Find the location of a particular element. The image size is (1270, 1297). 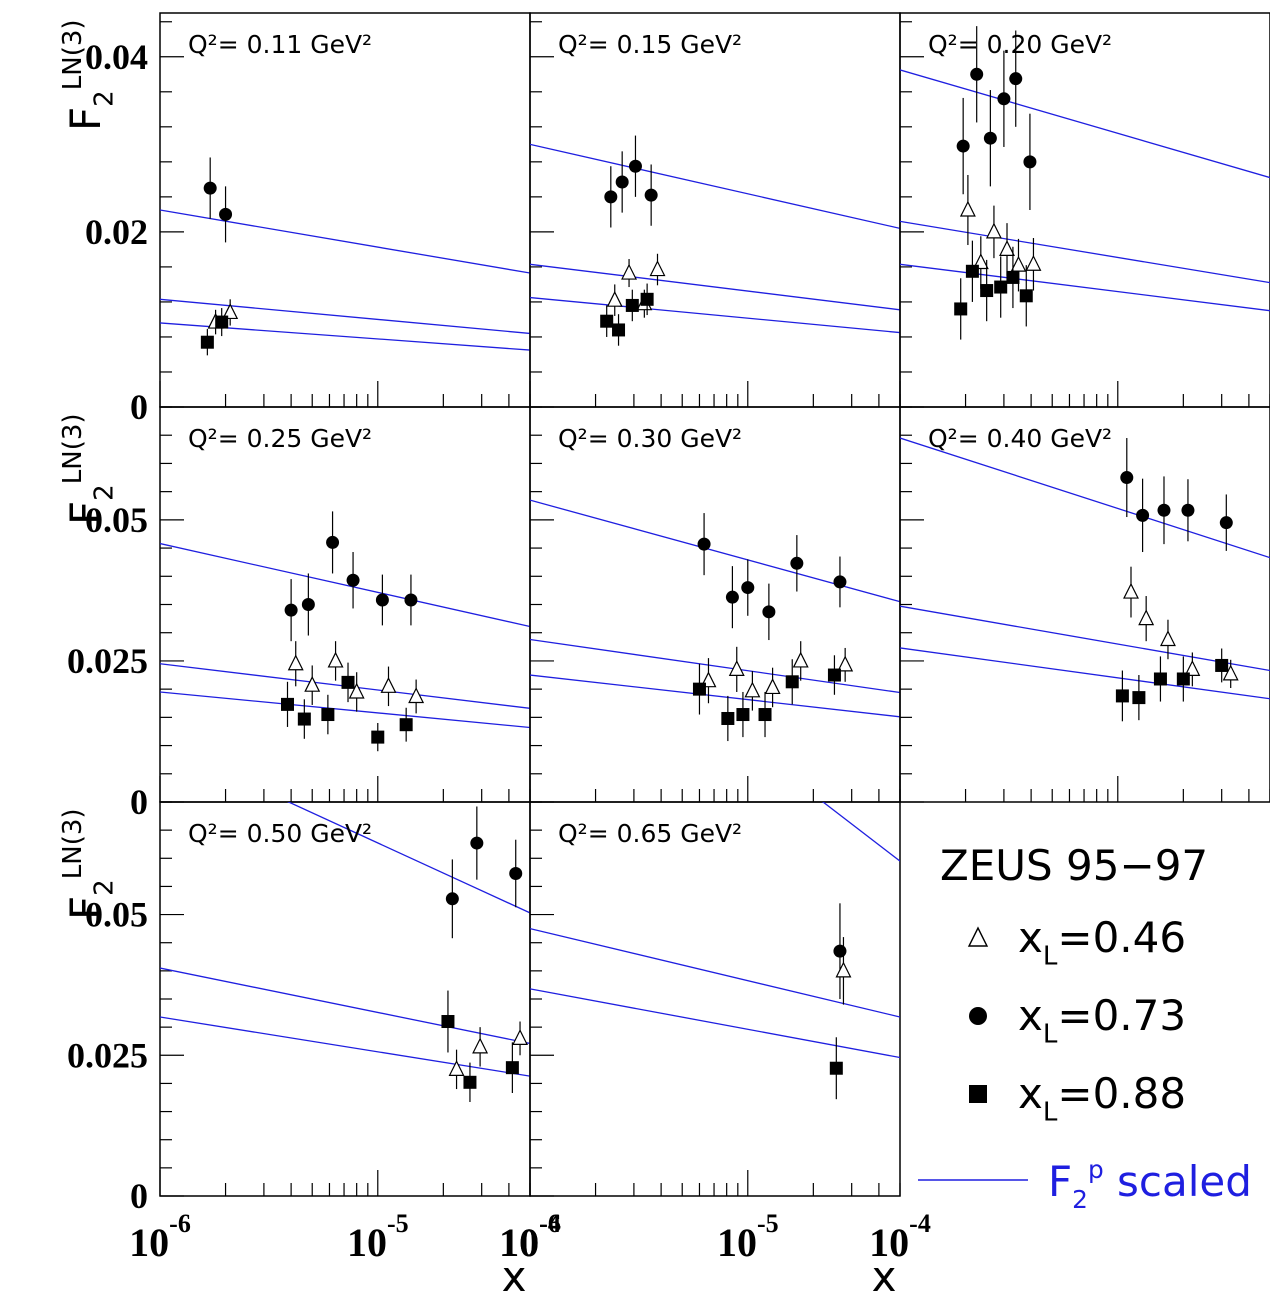

y-tick-label: 0.025 is located at coordinates (107, 1055).